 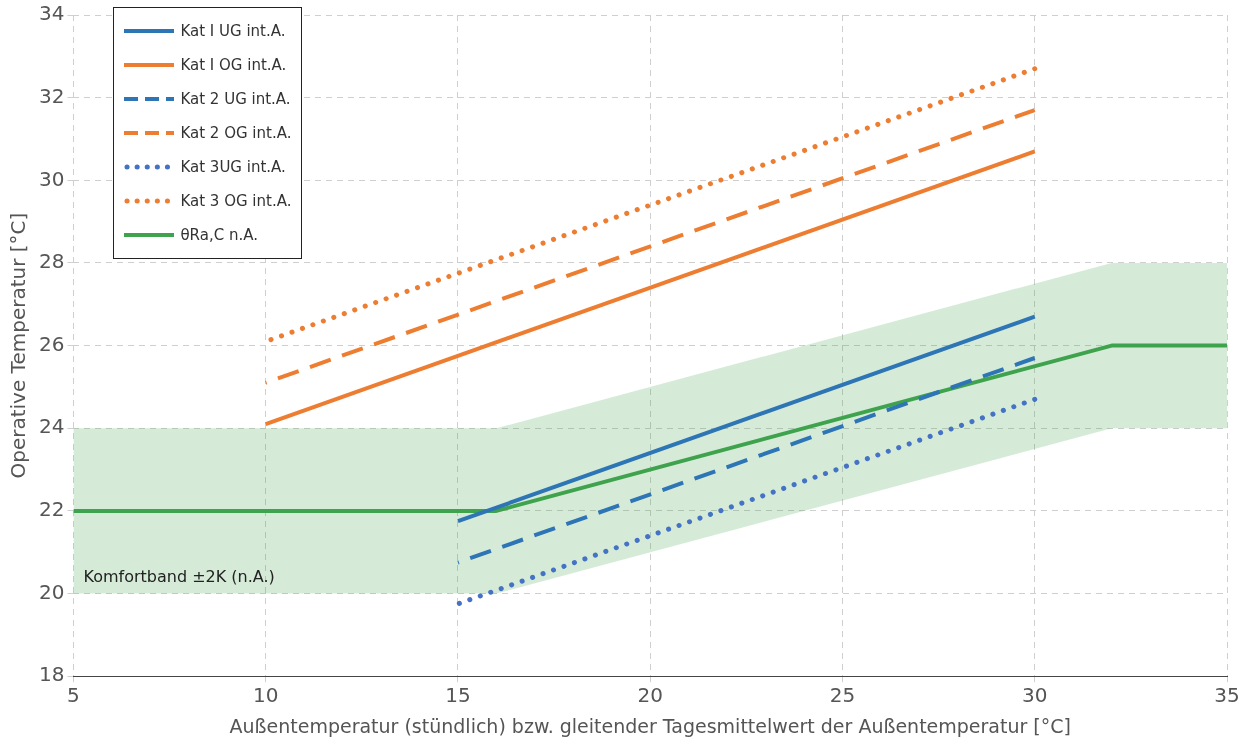 I want to click on y-tick-label: 34, so click(x=52, y=13).